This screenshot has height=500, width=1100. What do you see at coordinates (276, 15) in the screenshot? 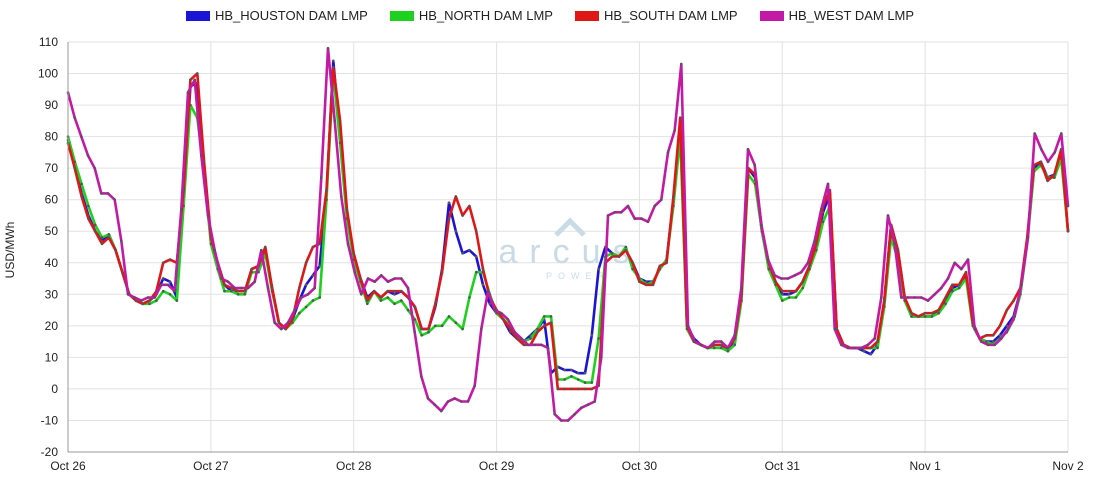
I see `legend-item-houston: HB_HOUSTON DAM LMP` at bounding box center [276, 15].